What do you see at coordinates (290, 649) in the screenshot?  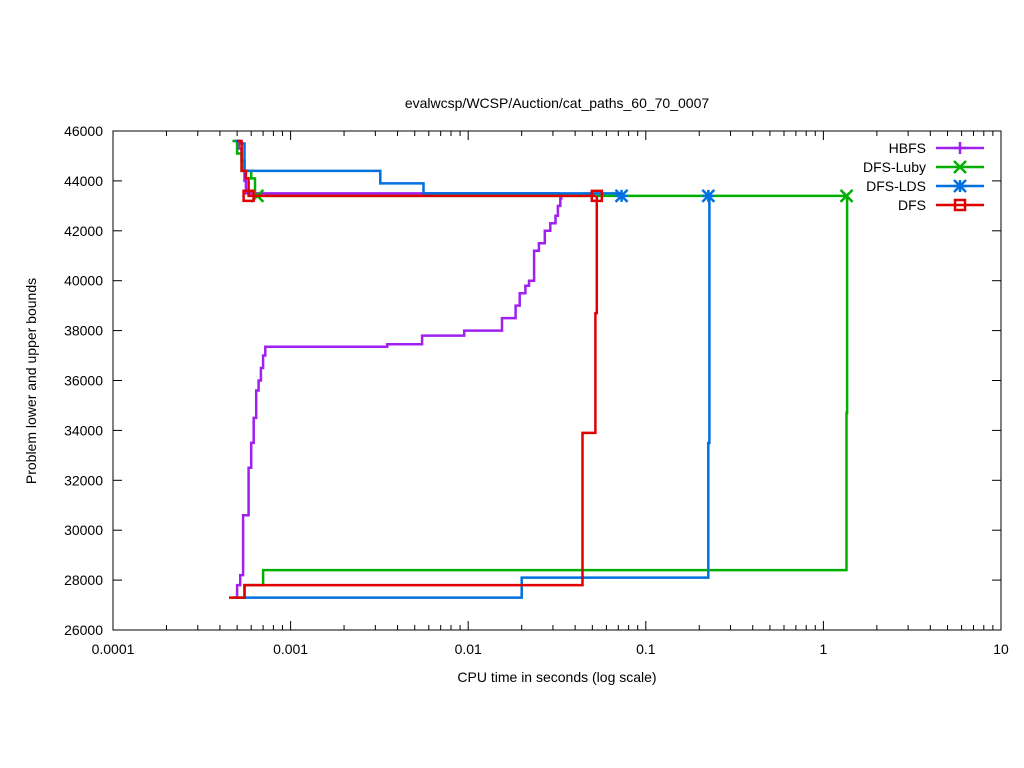 I see `x-tick-label: 0.001` at bounding box center [290, 649].